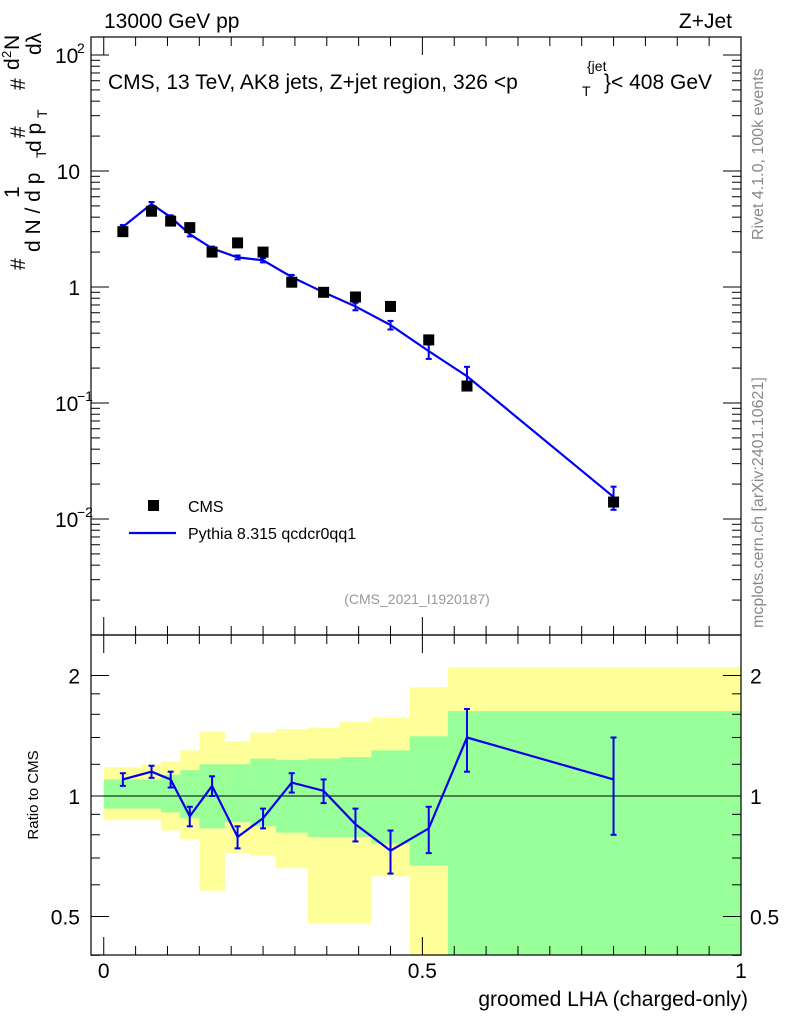 This screenshot has width=786, height=1024. I want to click on legend-pythia-label: Pythia 8.315 qcdcr0qq1, so click(272, 534).